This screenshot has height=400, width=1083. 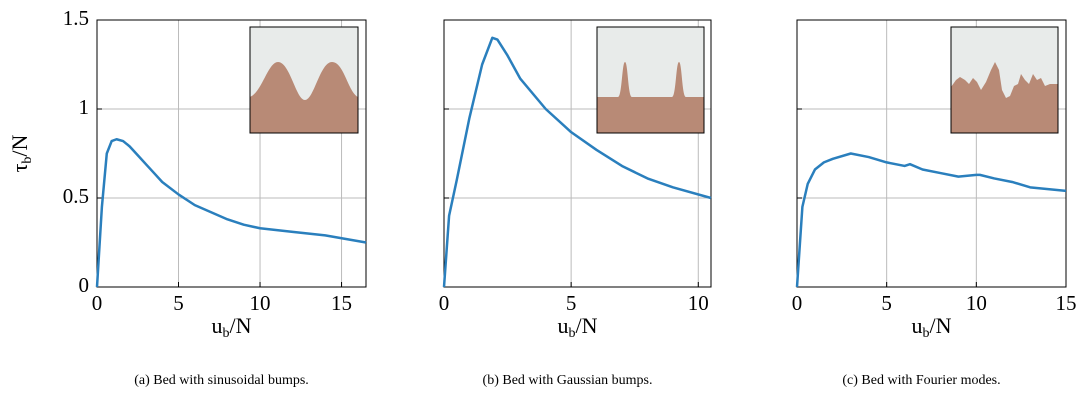 I want to click on inset-c, so click(x=1004, y=80).